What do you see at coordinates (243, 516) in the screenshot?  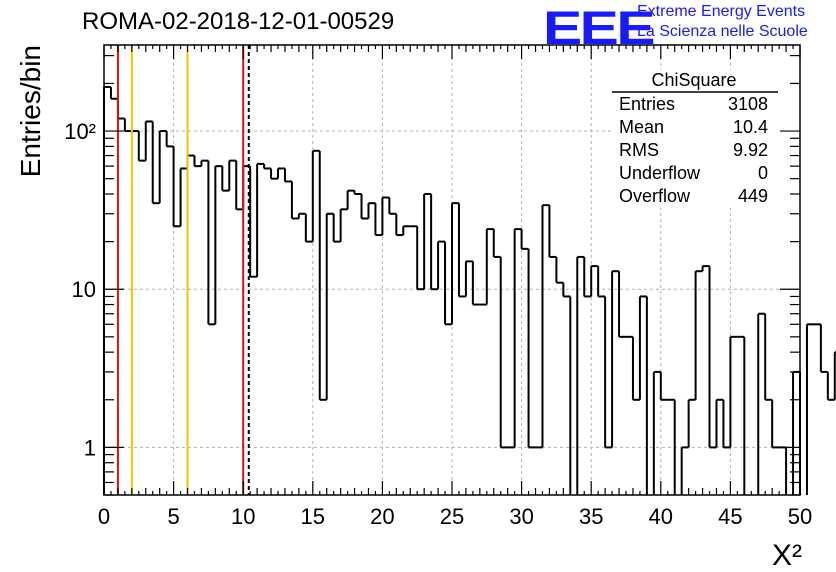 I see `x-tick-label: 10` at bounding box center [243, 516].